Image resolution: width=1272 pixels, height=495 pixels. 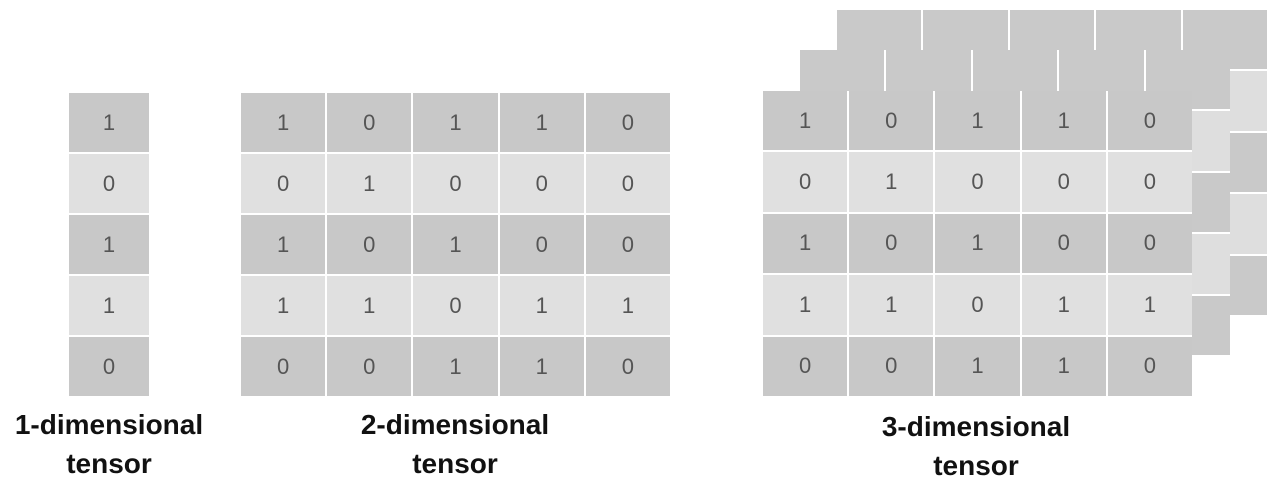 What do you see at coordinates (455, 463) in the screenshot?
I see `tensor-2d-label-line2: tensor` at bounding box center [455, 463].